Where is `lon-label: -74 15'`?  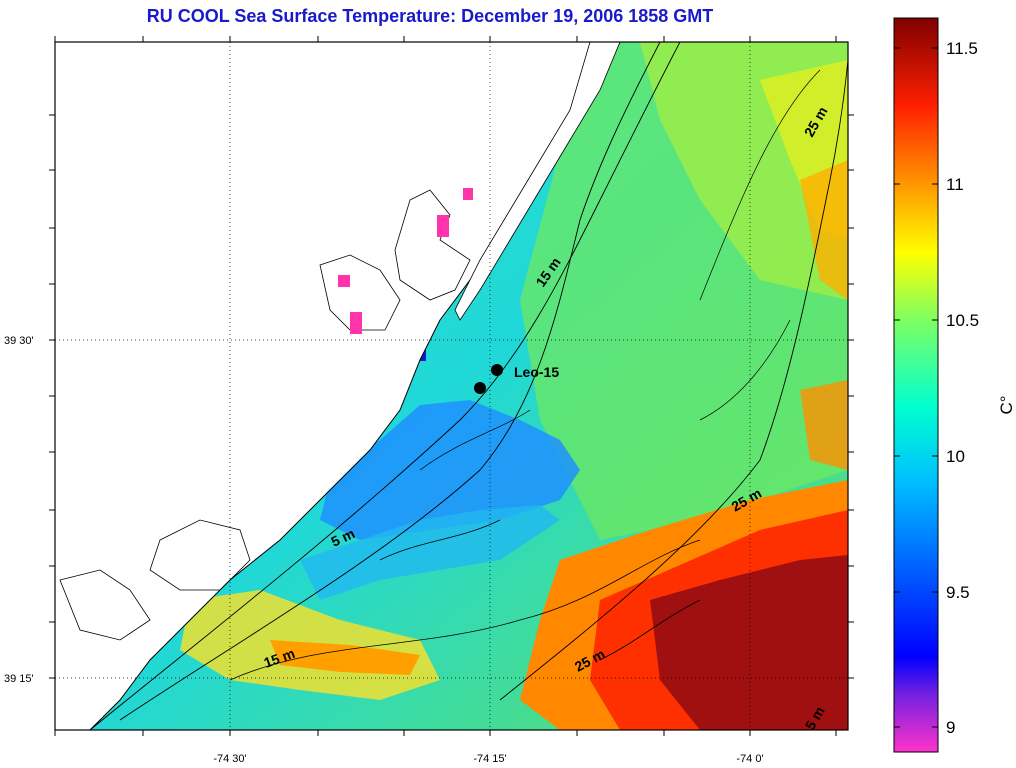
lon-label: -74 15' is located at coordinates (489, 759).